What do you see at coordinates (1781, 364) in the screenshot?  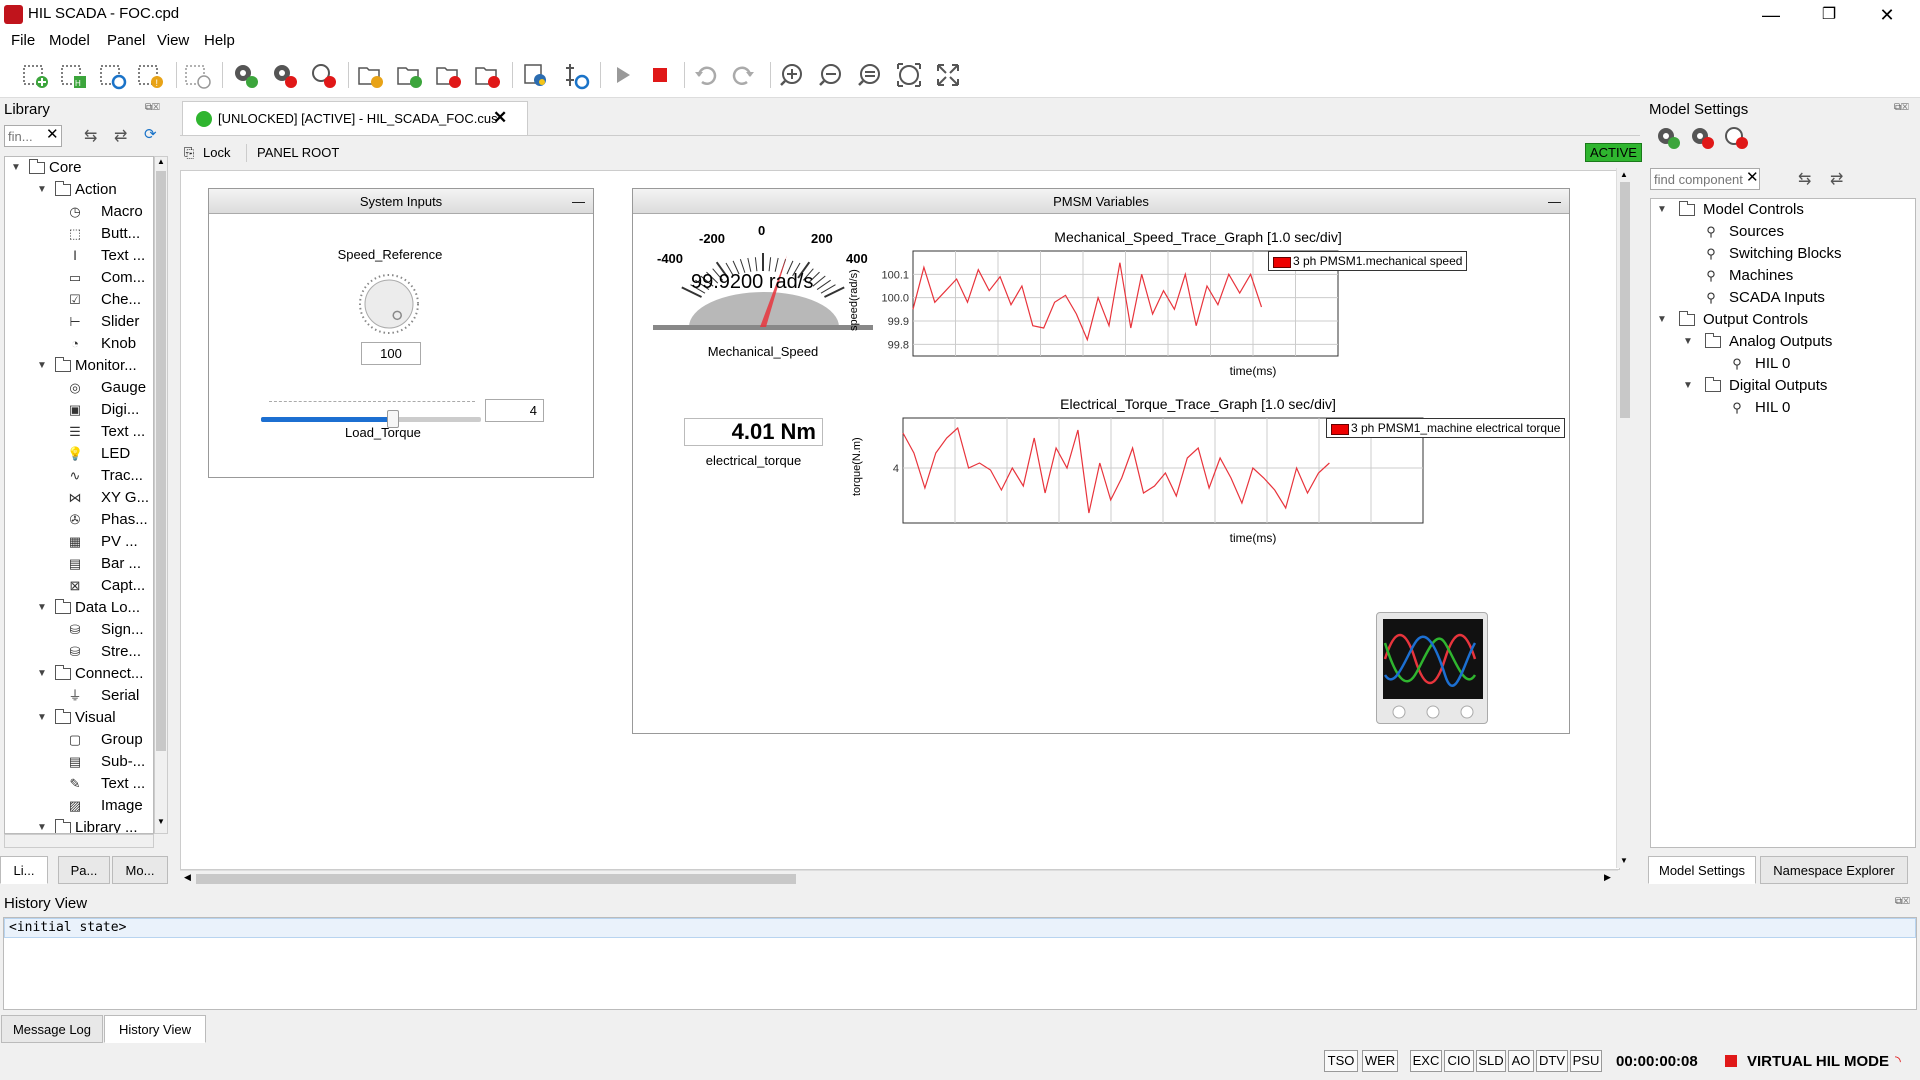 I see `settings-item: ⚲ HIL 0` at bounding box center [1781, 364].